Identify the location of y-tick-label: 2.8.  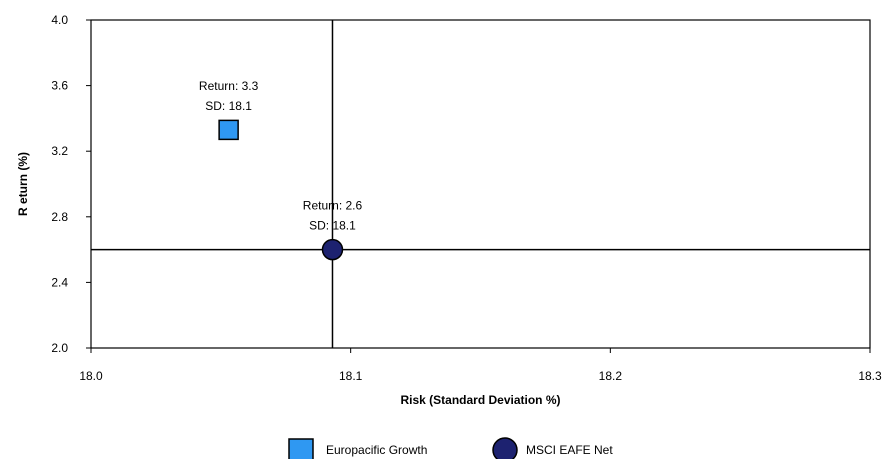
(59, 217).